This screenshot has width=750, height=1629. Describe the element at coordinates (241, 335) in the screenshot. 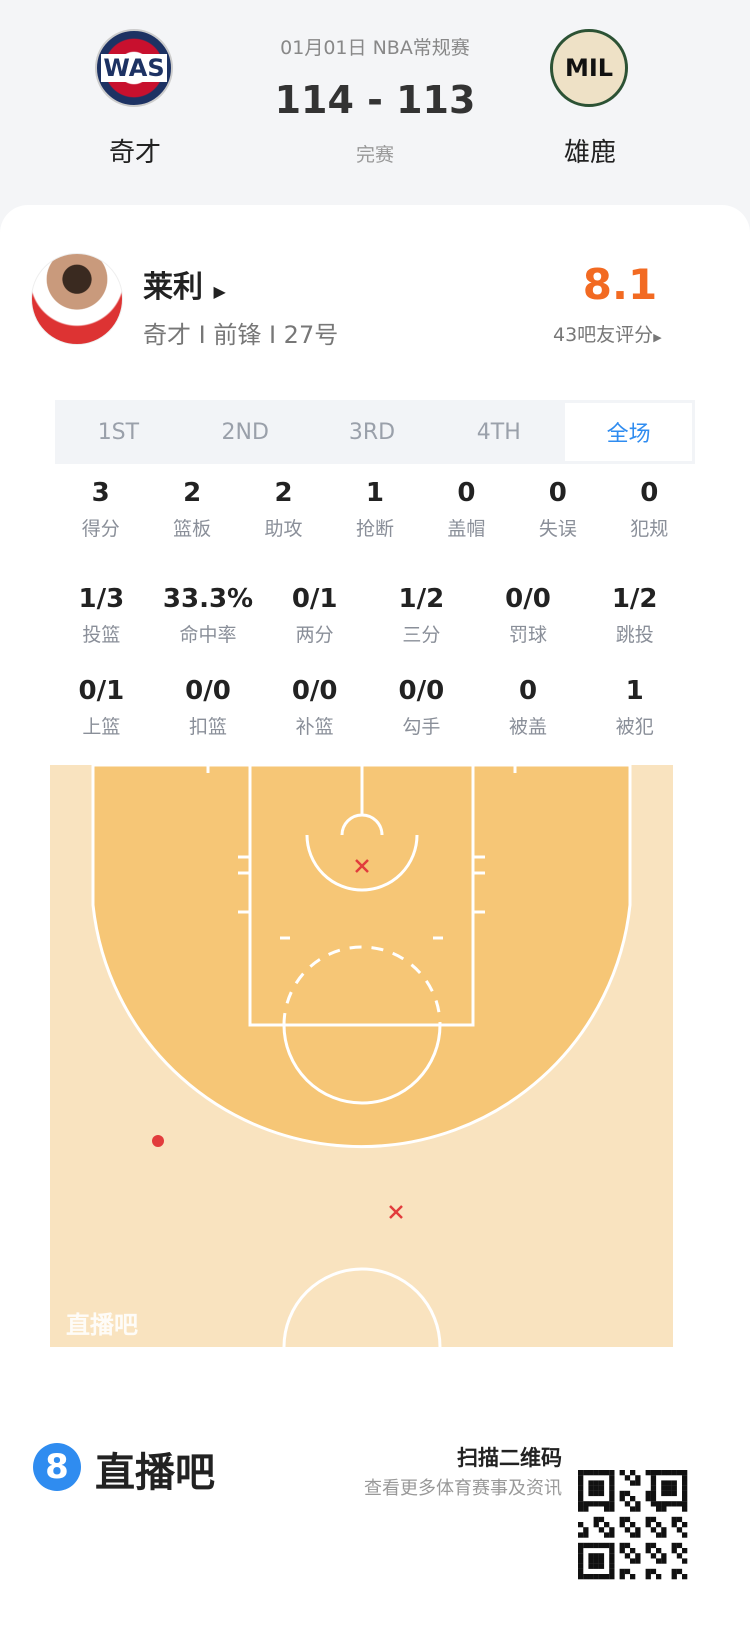

I see `player-info: 奇才 I 前锋 I 27号` at that location.